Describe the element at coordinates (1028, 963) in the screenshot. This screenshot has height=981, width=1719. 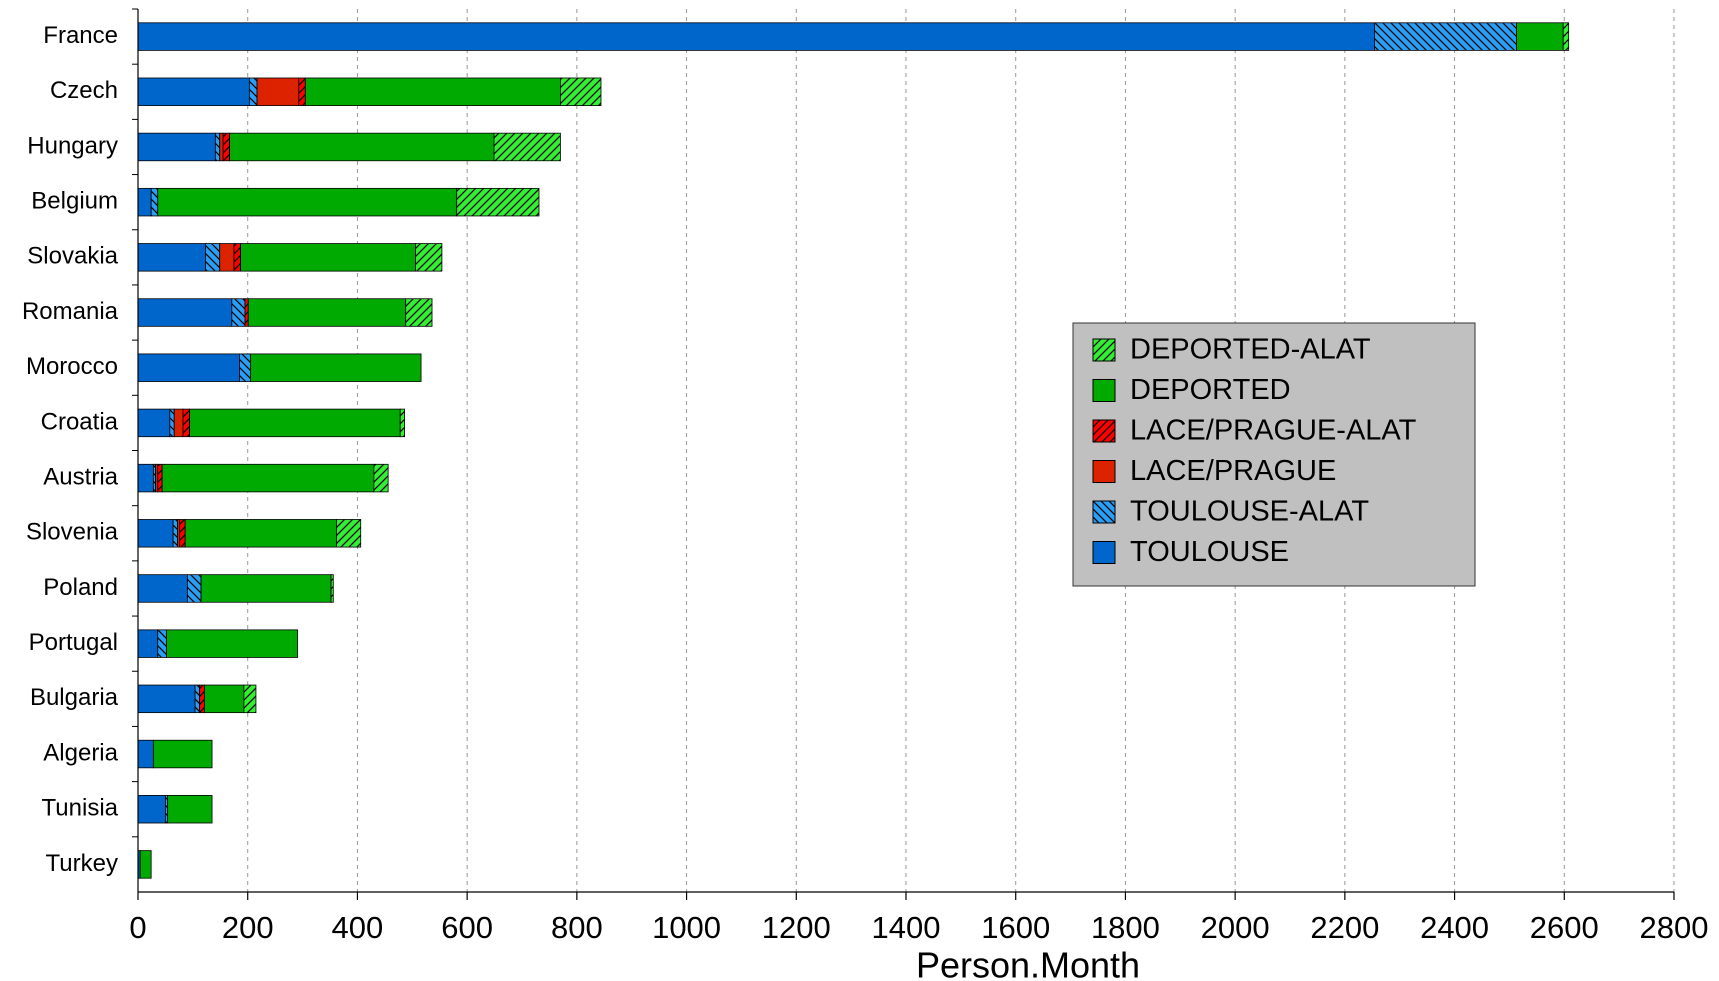
I see `x-axis-title: Person.Month` at that location.